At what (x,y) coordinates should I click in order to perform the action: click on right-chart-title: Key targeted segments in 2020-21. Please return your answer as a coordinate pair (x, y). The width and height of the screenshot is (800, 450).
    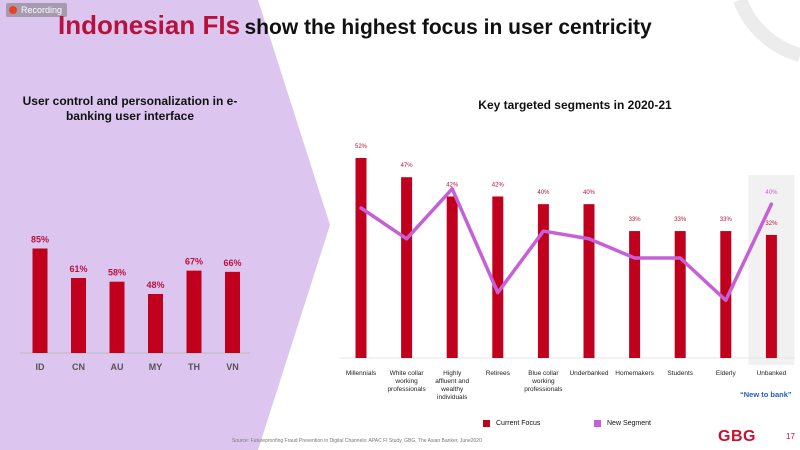
    Looking at the image, I should click on (575, 105).